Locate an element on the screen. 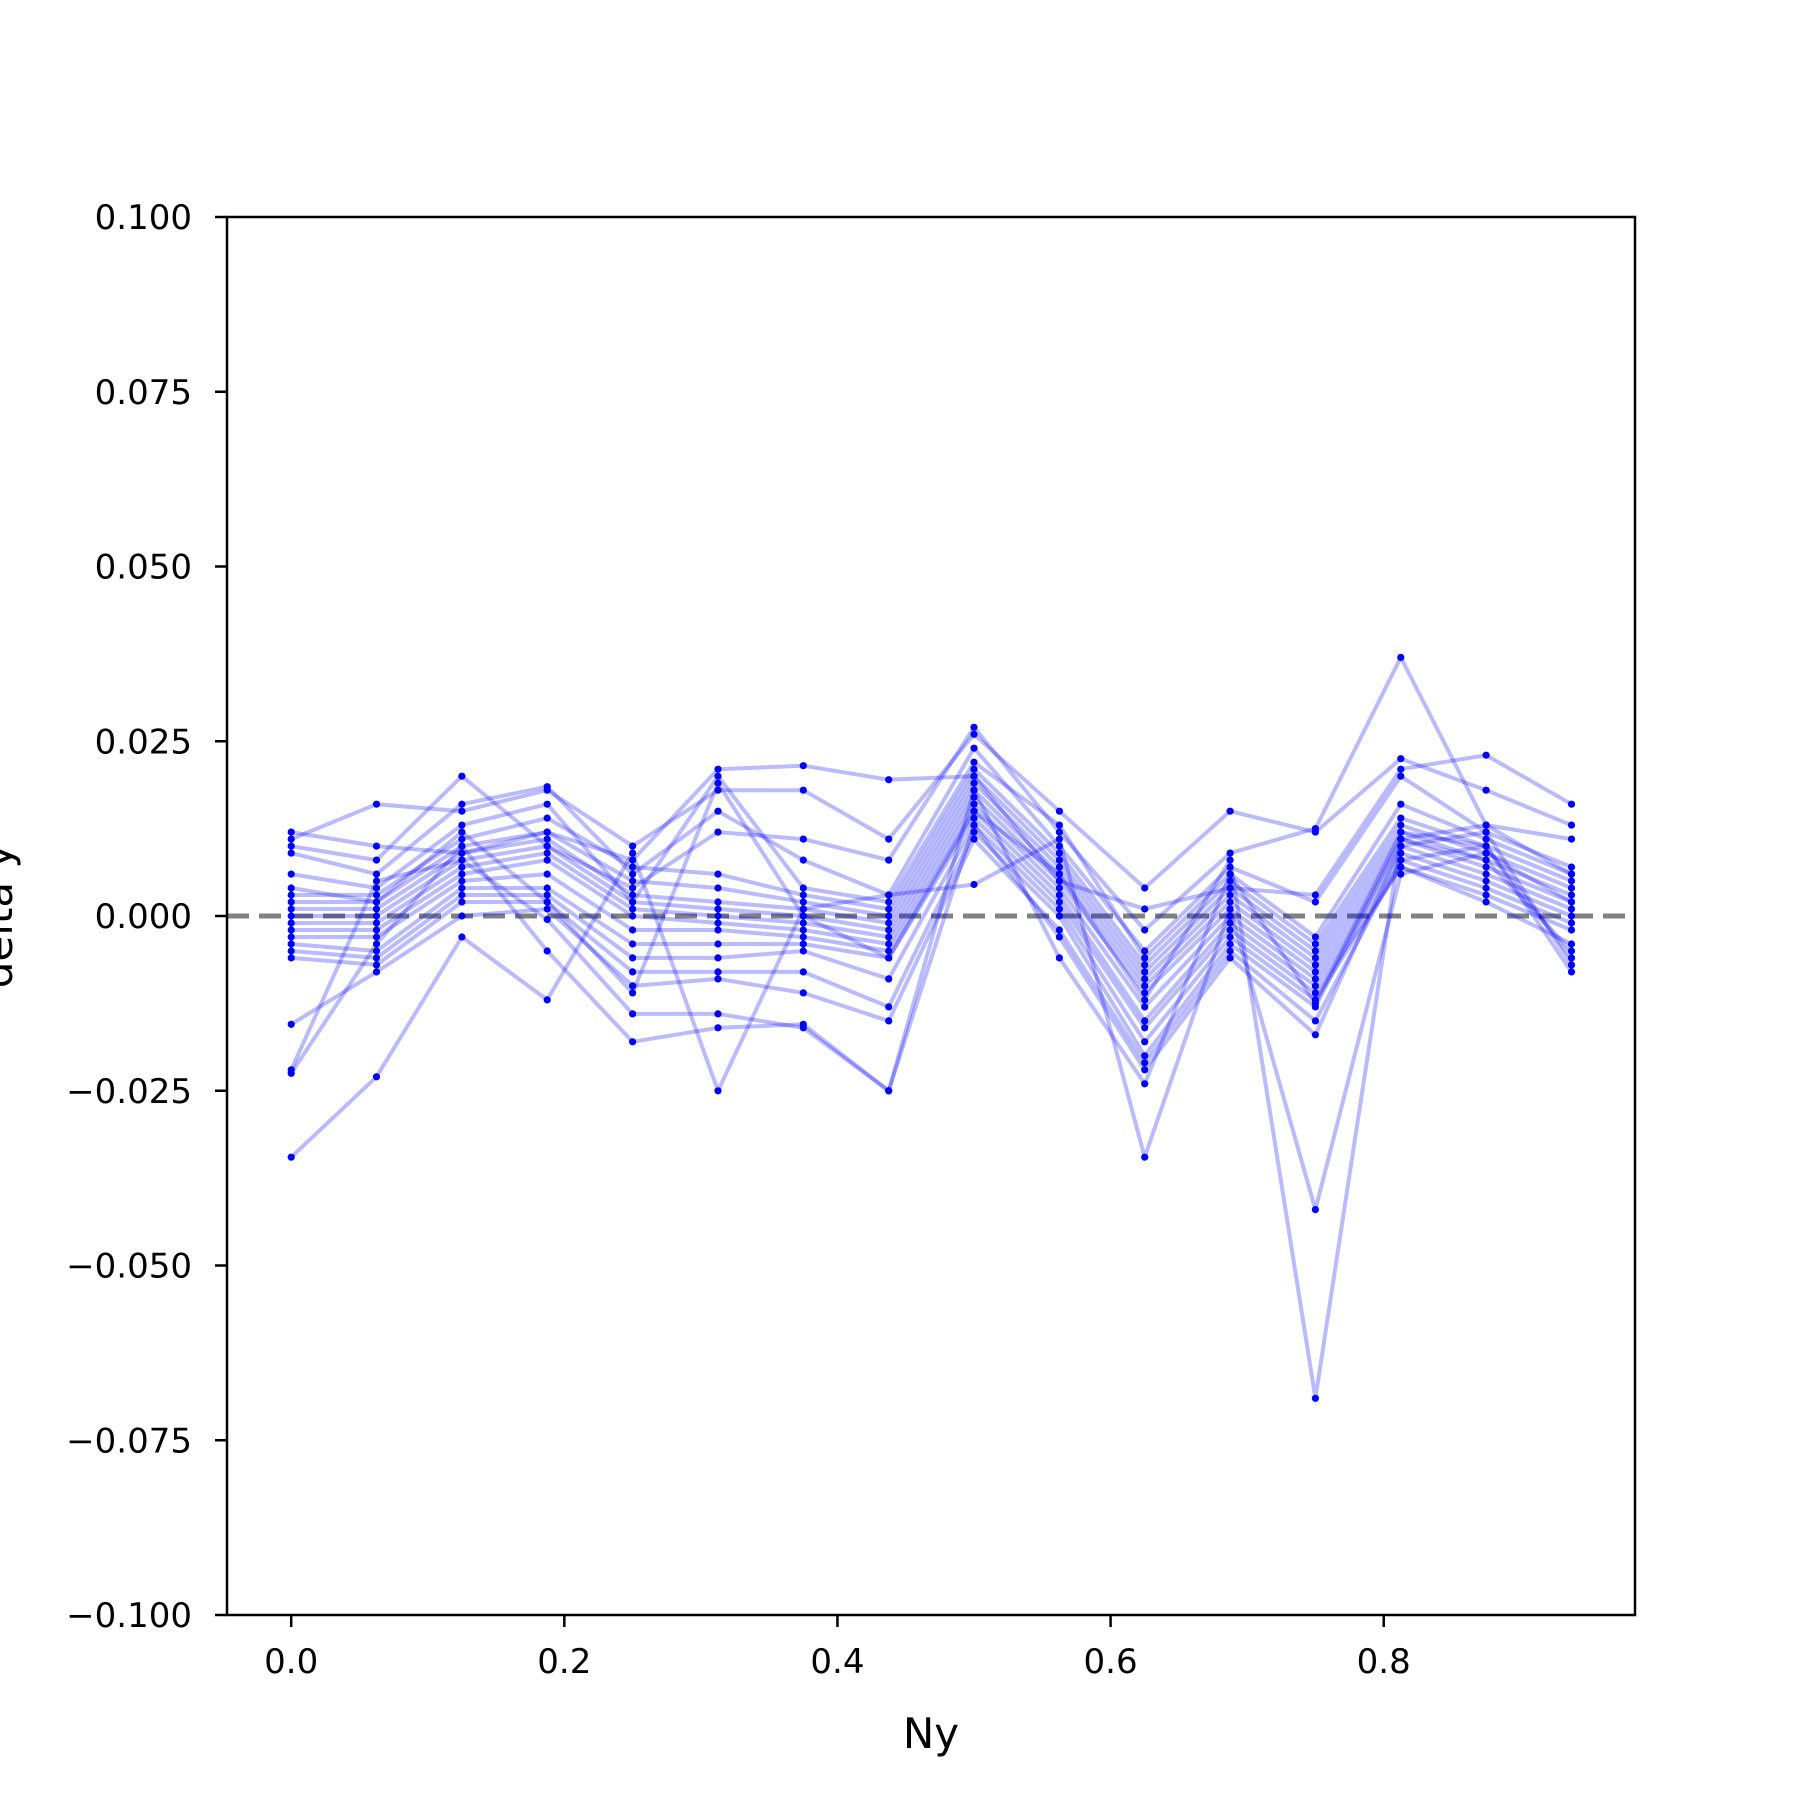 This screenshot has width=1800, height=1800. x-axis-label: Ny is located at coordinates (931, 1733).